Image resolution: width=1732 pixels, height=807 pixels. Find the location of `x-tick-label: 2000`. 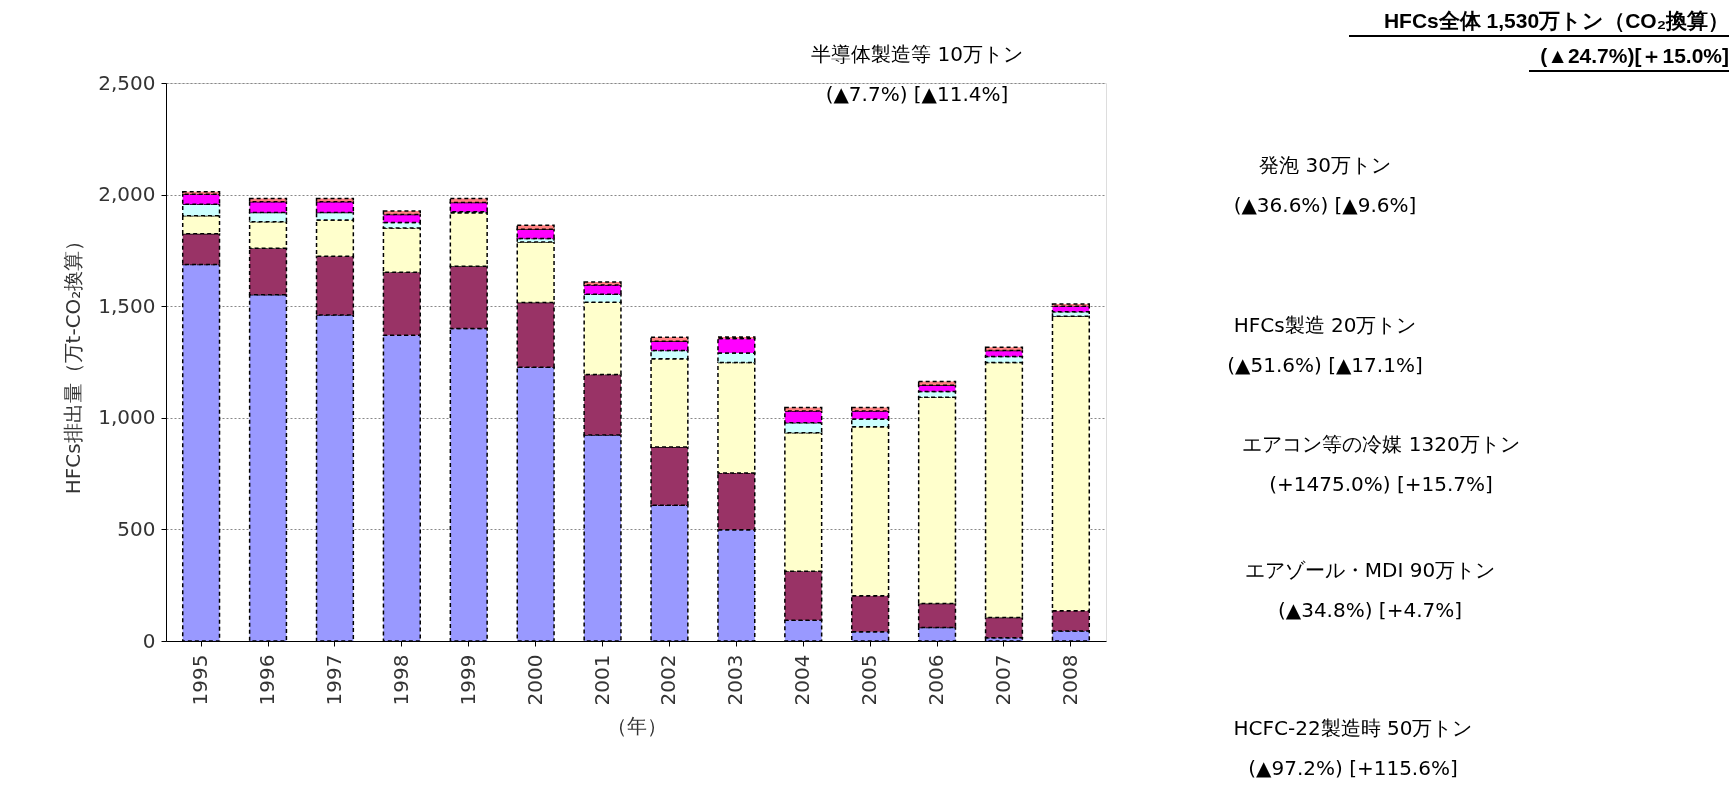

x-tick-label: 2000 is located at coordinates (534, 680).